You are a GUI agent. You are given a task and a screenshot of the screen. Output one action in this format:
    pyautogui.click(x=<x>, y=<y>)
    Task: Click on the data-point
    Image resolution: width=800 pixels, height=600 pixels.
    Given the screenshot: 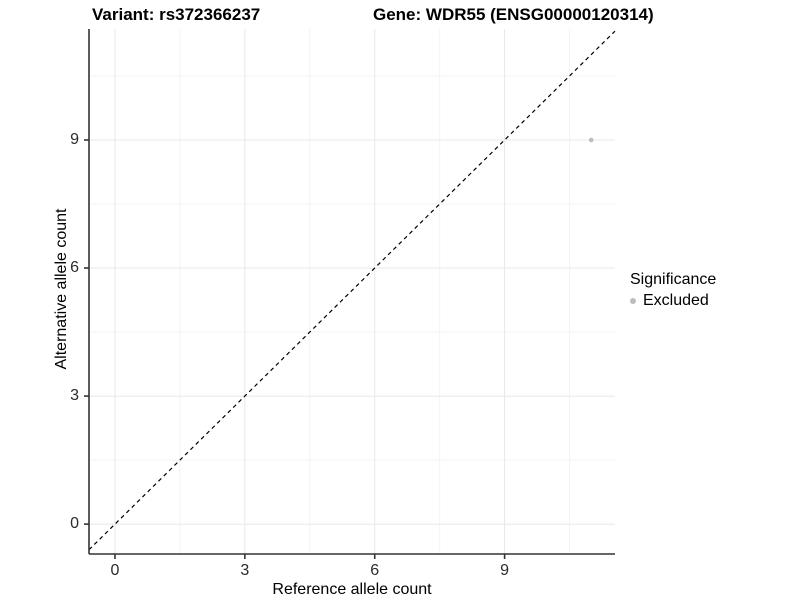 What is the action you would take?
    pyautogui.click(x=591, y=140)
    